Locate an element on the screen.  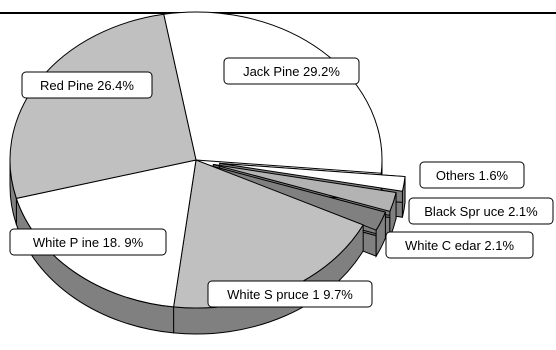
slice-label-text: White P ine 18. 9% is located at coordinates (88, 242).